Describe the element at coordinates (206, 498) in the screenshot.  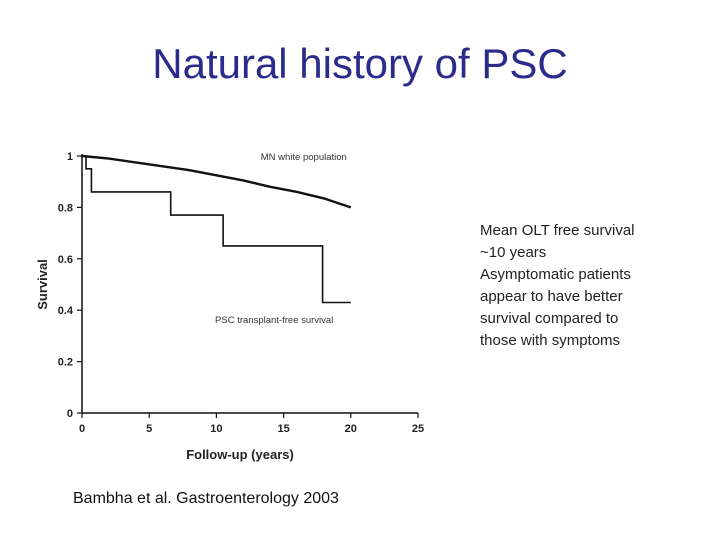
I see `citation: Bambha et al. Gastroenterology 2003` at that location.